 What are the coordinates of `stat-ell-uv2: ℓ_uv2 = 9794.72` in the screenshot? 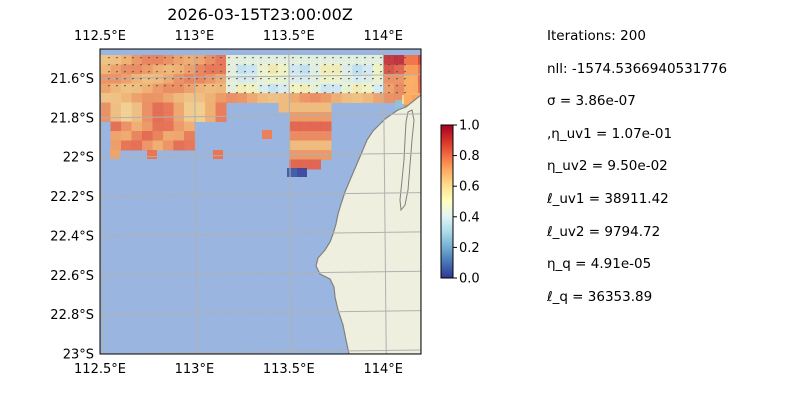 It's located at (604, 231).